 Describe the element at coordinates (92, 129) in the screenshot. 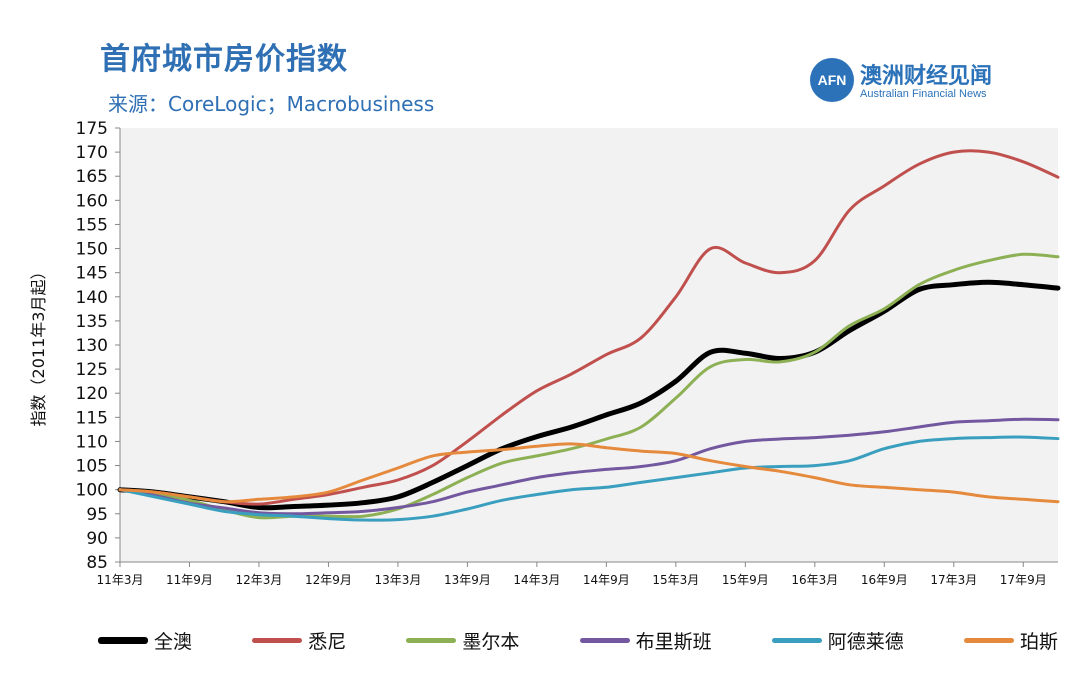

I see `y-tick-label: 175` at that location.